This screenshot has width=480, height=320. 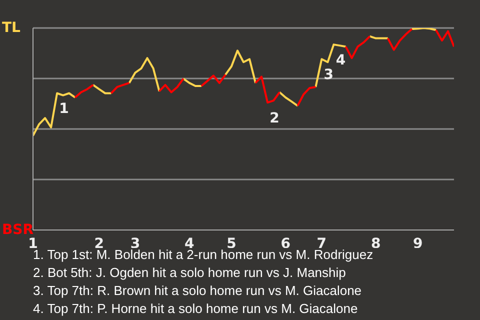 I want to click on text: 3. Top 7th: R. Brown hit a solo home run vs M. Giacalone, so click(x=198, y=291).